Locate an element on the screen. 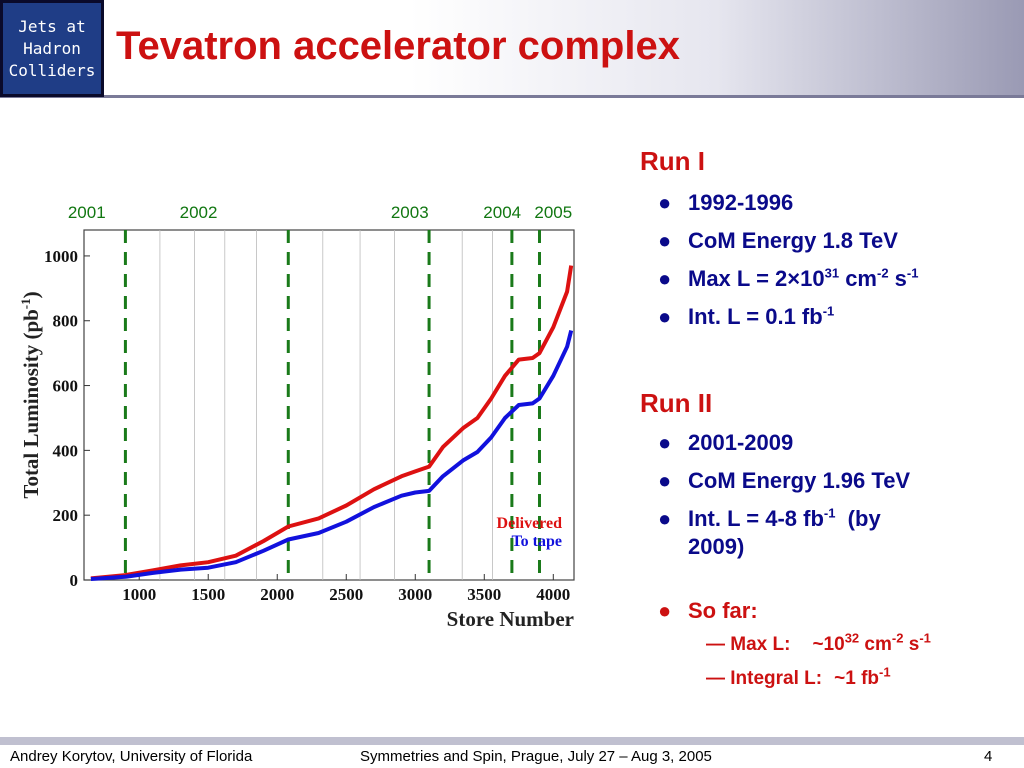 The width and height of the screenshot is (1024, 768). legend-delivered: Delivered is located at coordinates (530, 523).